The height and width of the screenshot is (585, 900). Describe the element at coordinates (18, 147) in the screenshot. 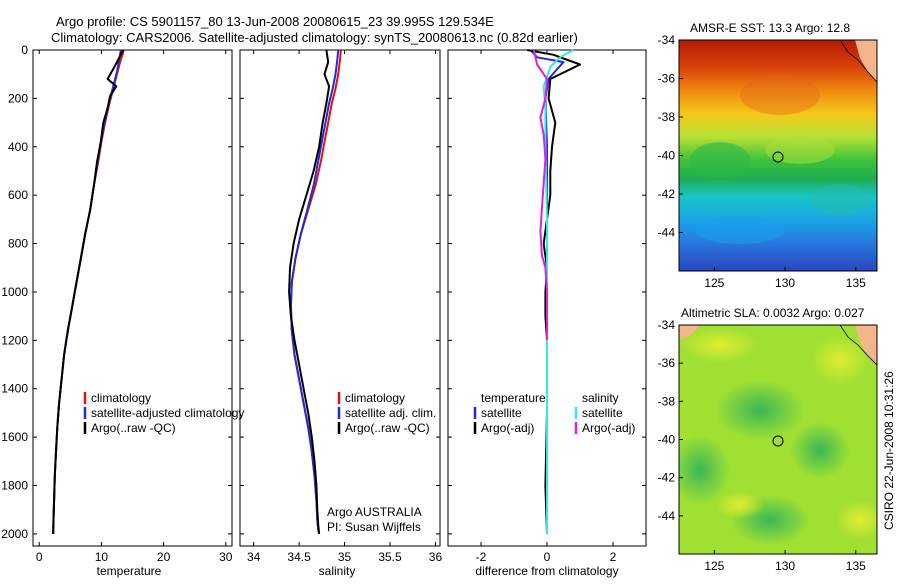

I see `y-tick-label: 400` at that location.